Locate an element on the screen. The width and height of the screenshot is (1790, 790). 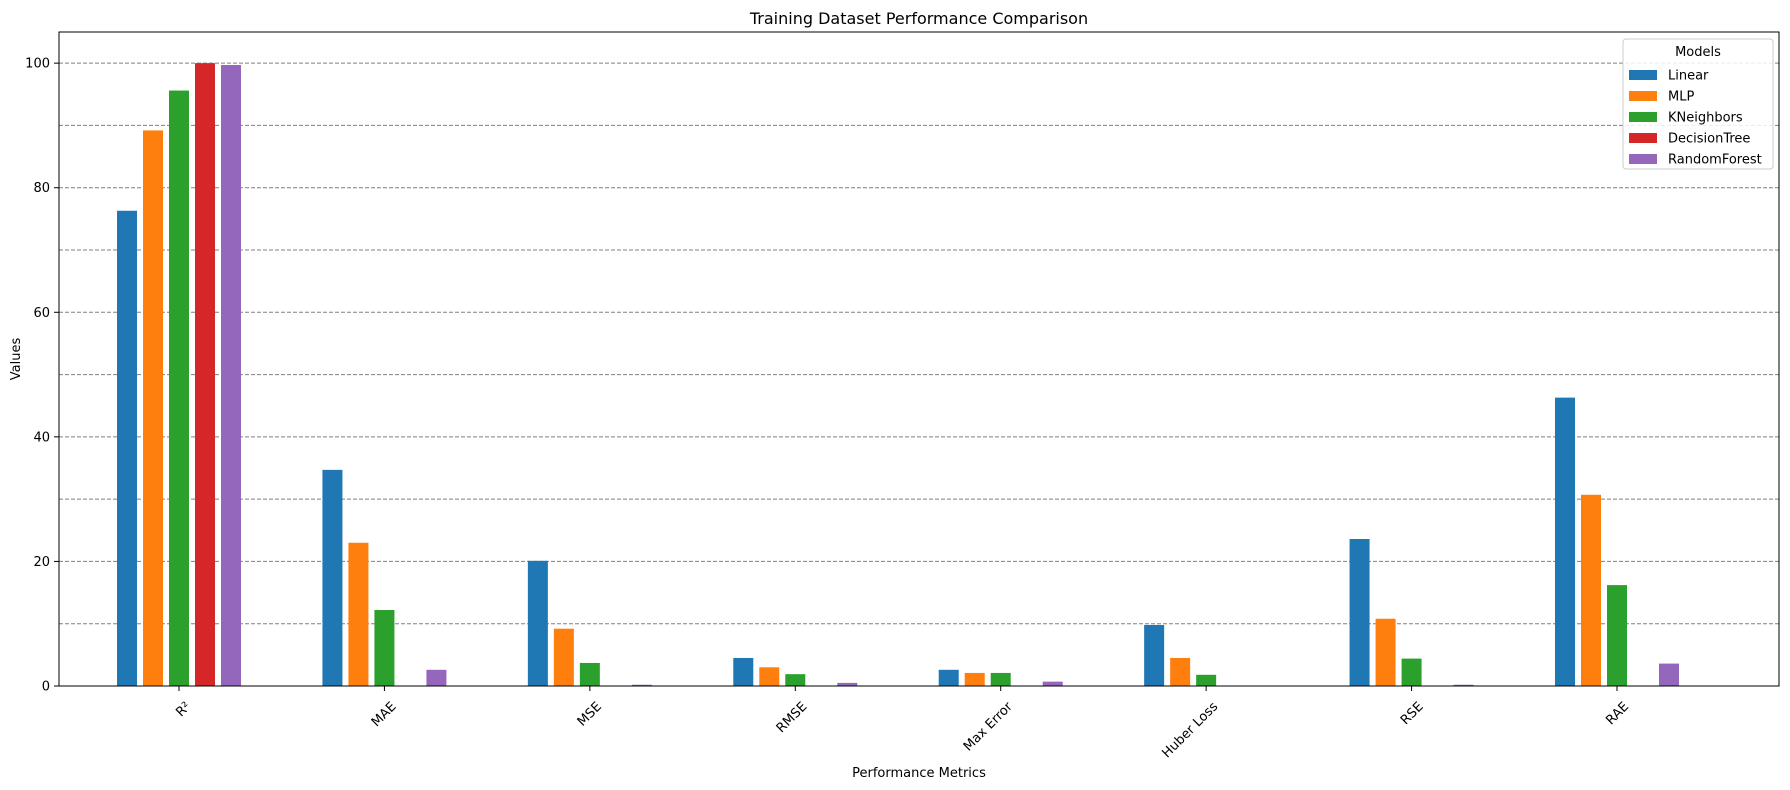
legend-swatch-linear is located at coordinates (1643, 75).